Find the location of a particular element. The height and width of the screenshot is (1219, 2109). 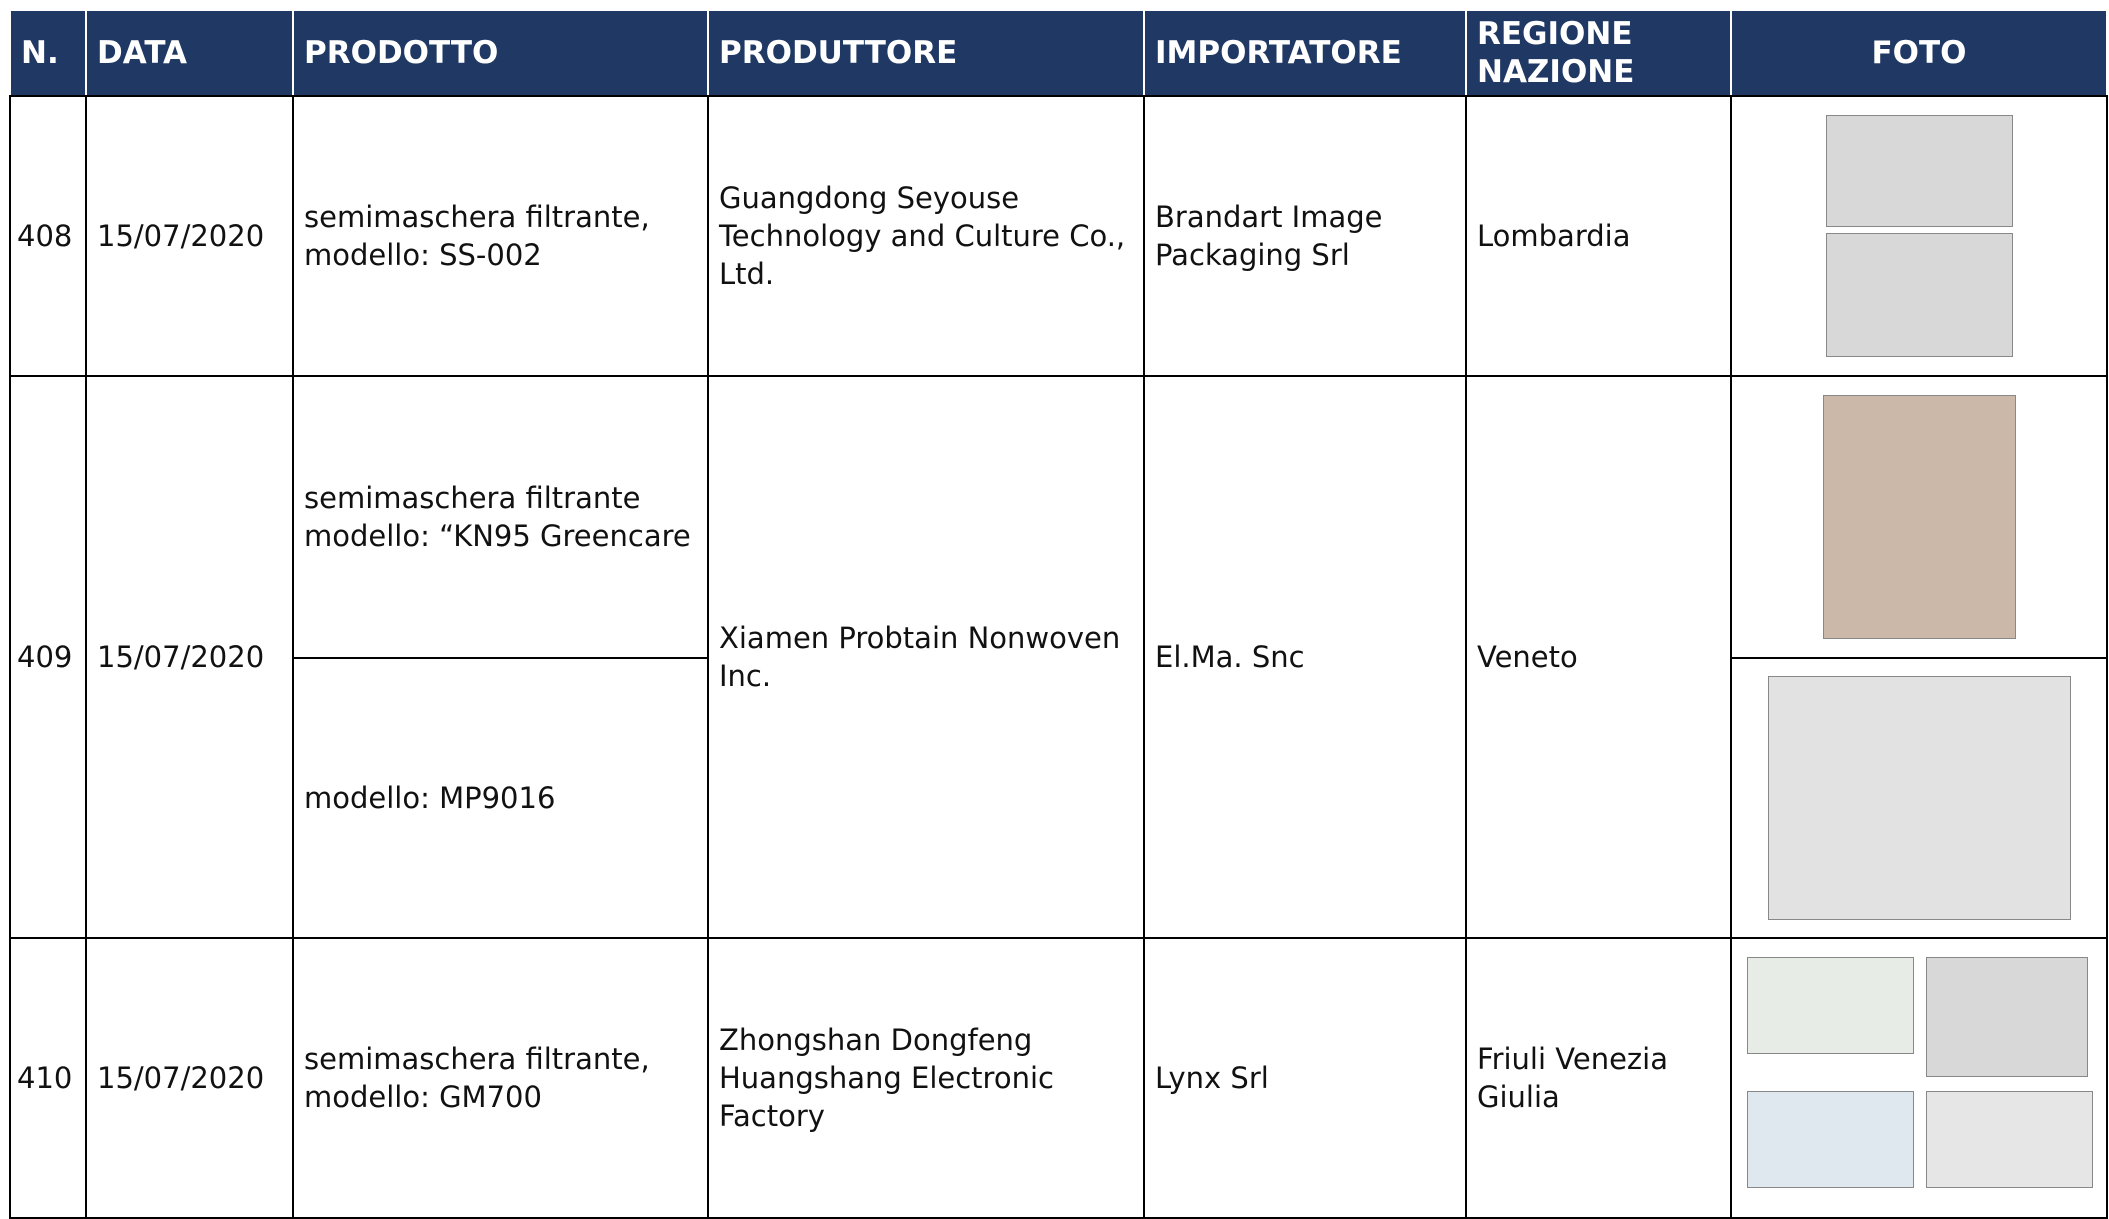

header-cell: REGIONE NAZIONE is located at coordinates (1598, 53).